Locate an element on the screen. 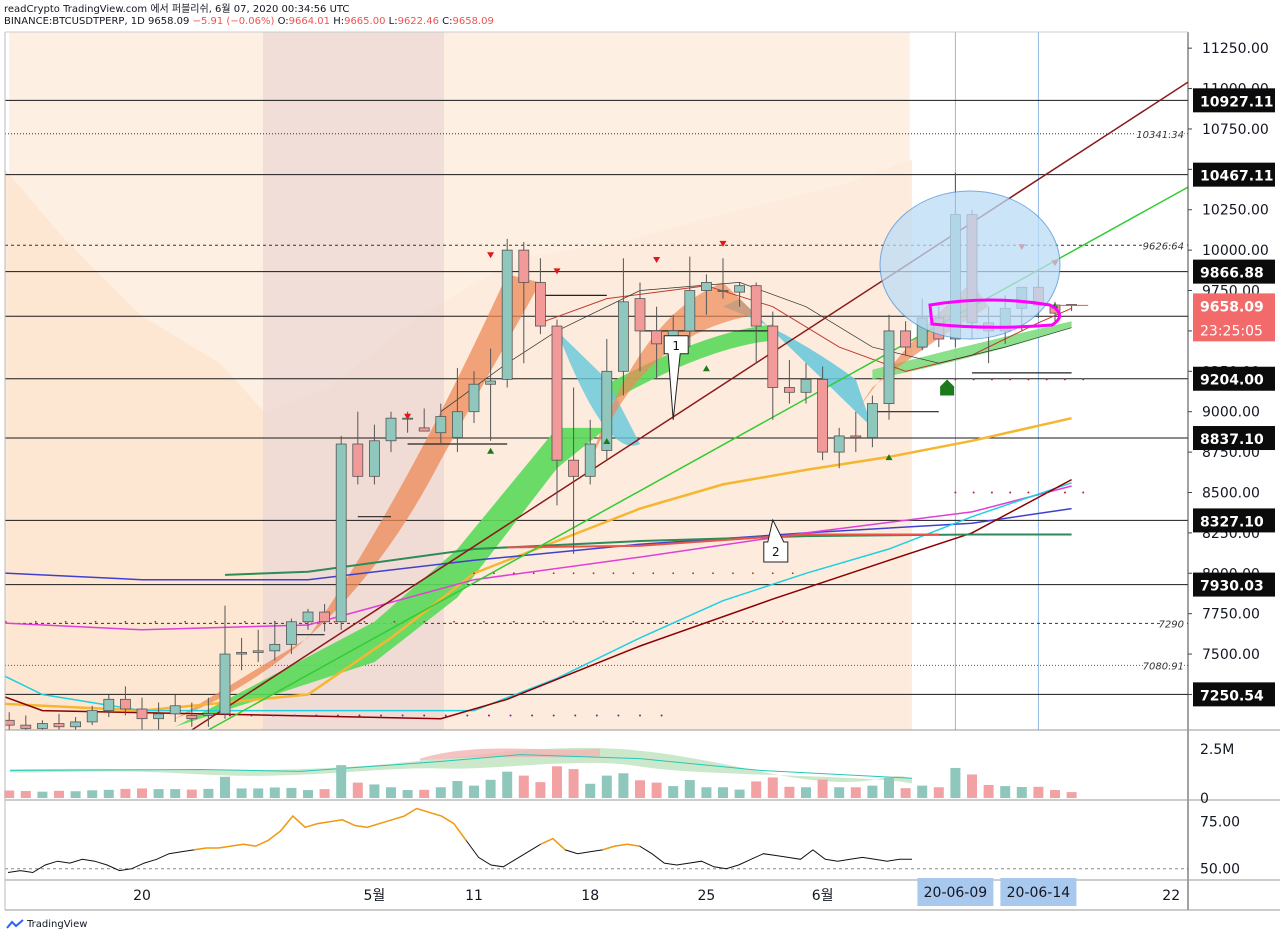 This screenshot has width=1280, height=941. callout-box is located at coordinates (676, 377).